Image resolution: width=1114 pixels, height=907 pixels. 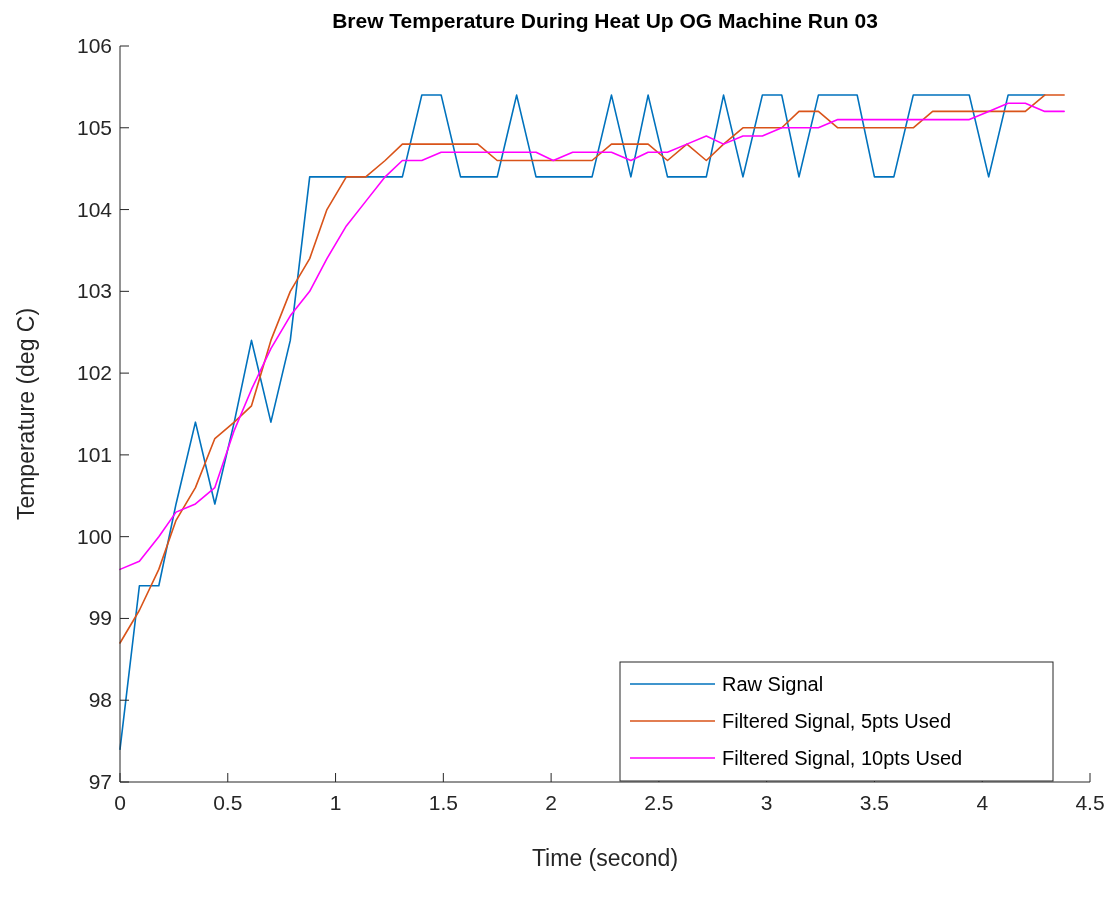 What do you see at coordinates (94, 209) in the screenshot?
I see `y-tick-label: 104` at bounding box center [94, 209].